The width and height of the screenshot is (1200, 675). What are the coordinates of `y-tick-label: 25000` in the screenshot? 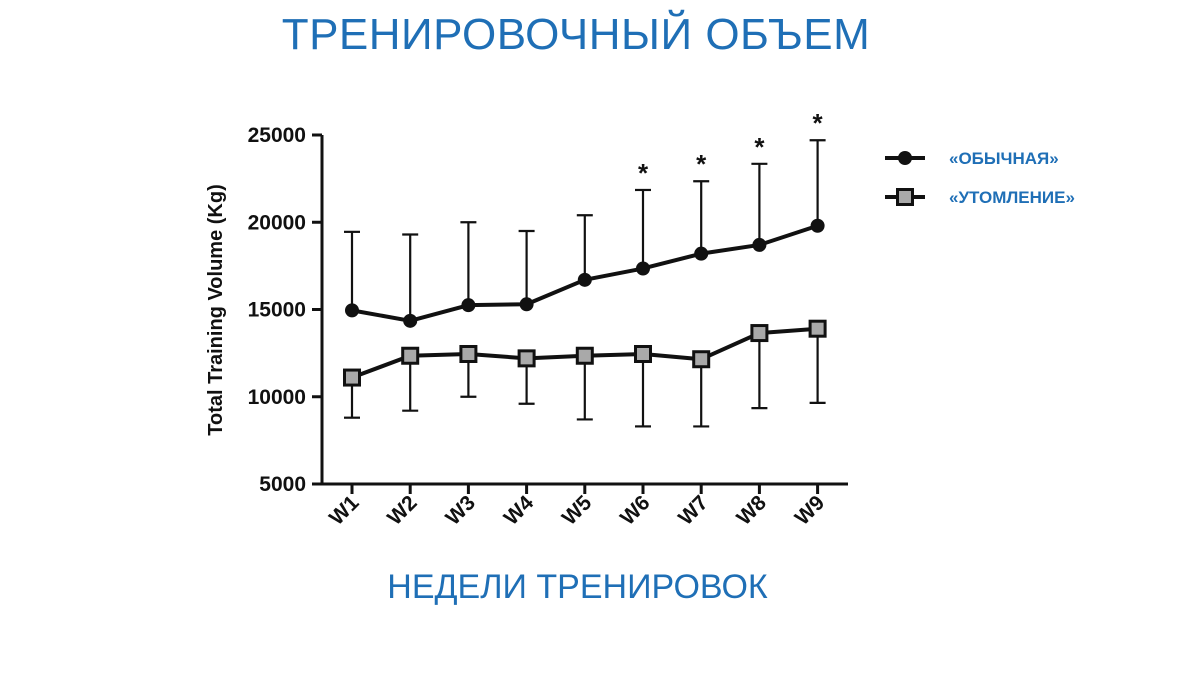 It's located at (277, 135).